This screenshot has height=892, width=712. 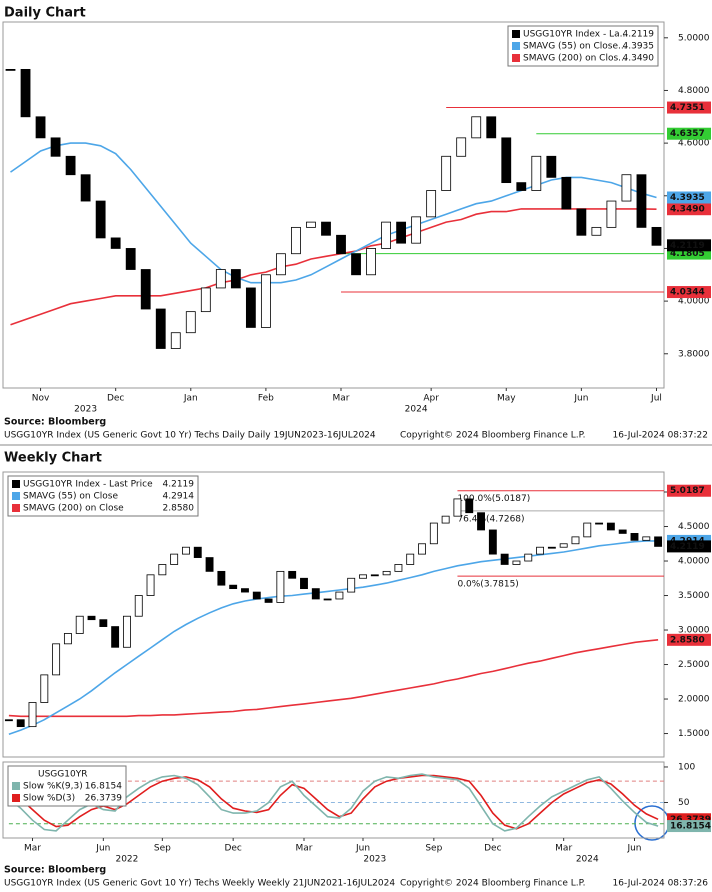 What do you see at coordinates (70, 497) in the screenshot?
I see `legend-label: SMAVG (55) on Close` at bounding box center [70, 497].